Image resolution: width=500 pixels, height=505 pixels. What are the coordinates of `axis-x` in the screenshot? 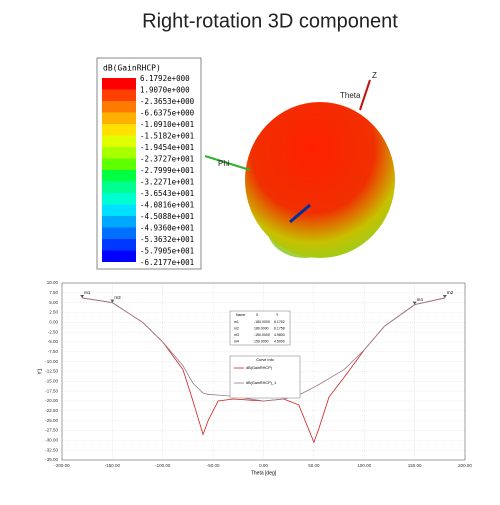 It's located at (300, 213).